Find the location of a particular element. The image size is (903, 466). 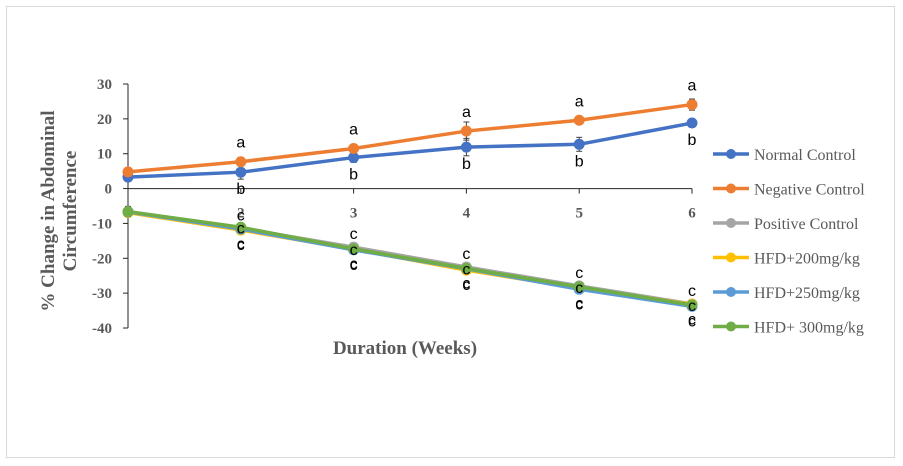

x-axis-title: Duration (Weeks) is located at coordinates (405, 348).